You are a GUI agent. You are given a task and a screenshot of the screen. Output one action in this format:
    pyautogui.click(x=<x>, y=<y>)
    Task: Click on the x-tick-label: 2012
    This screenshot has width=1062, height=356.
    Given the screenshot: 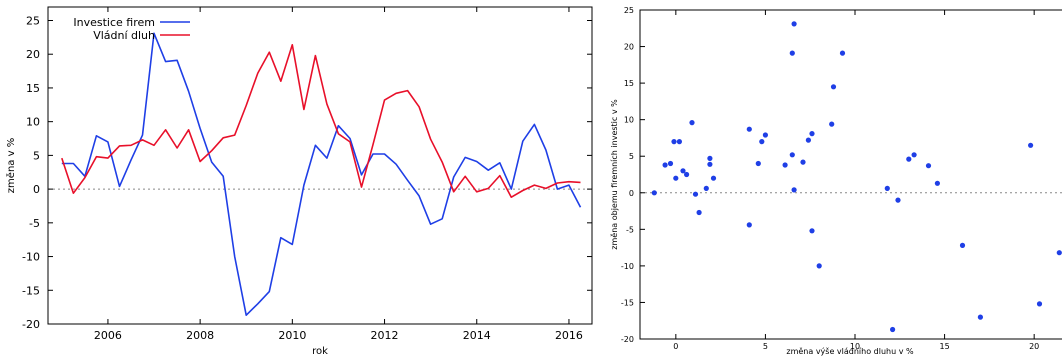 What is the action you would take?
    pyautogui.click(x=385, y=335)
    